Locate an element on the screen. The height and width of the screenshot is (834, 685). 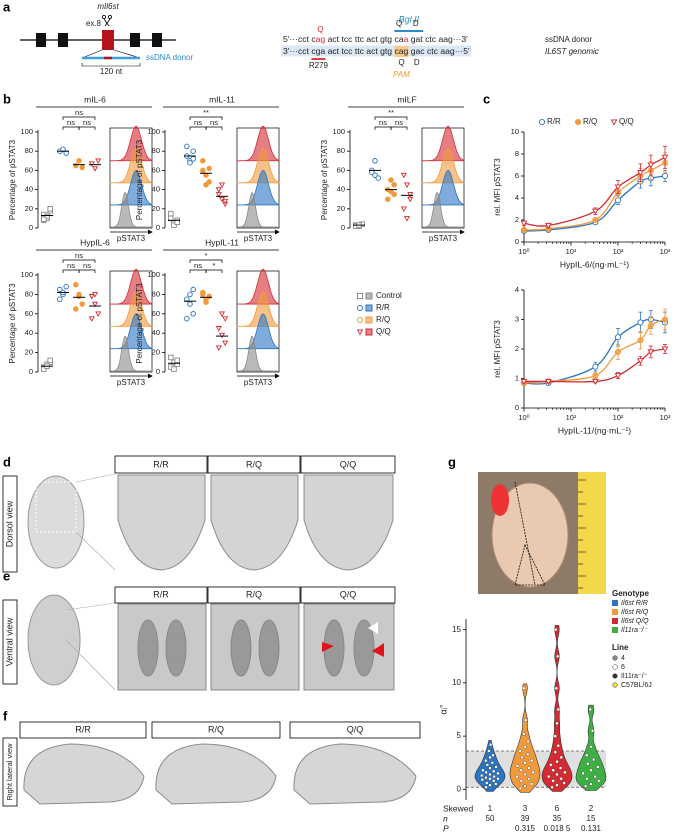
significance: * is located at coordinates (214, 265).